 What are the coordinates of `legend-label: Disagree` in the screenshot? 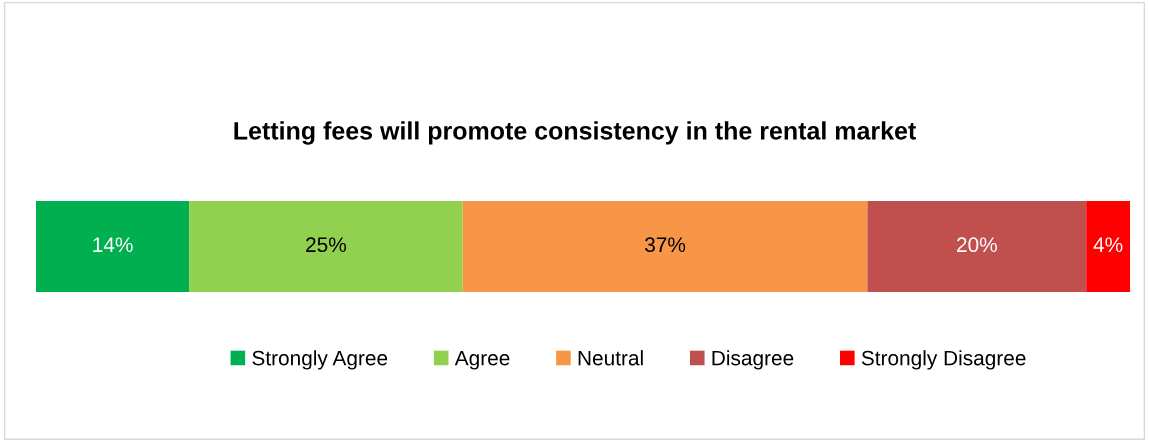 It's located at (753, 360).